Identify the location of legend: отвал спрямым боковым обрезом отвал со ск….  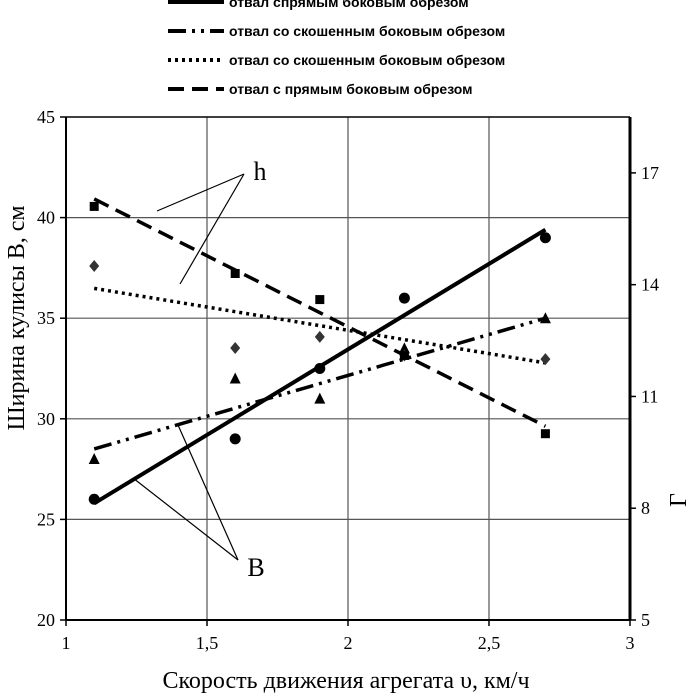
(336, 48).